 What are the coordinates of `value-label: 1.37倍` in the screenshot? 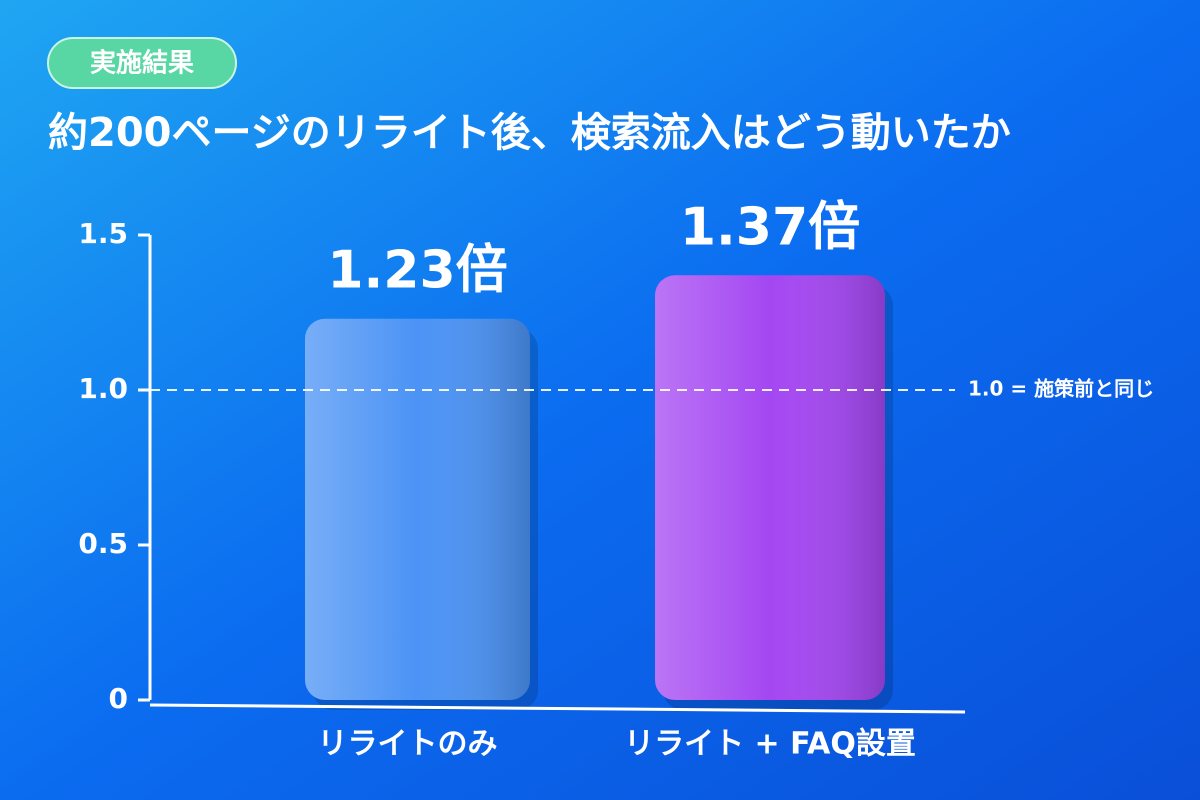 It's located at (770, 227).